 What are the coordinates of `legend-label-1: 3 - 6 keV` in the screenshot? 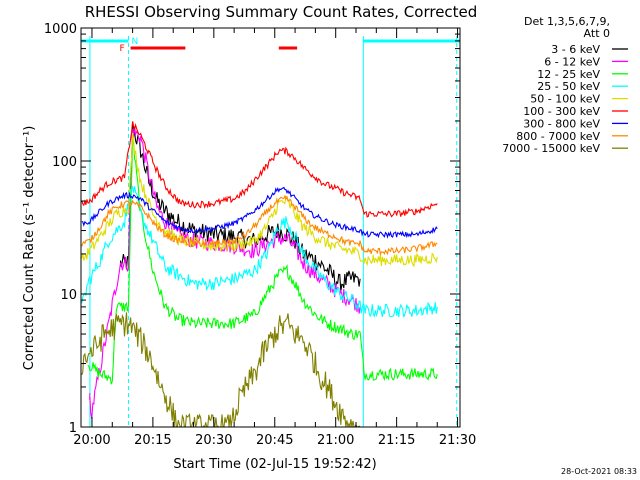 It's located at (575, 49).